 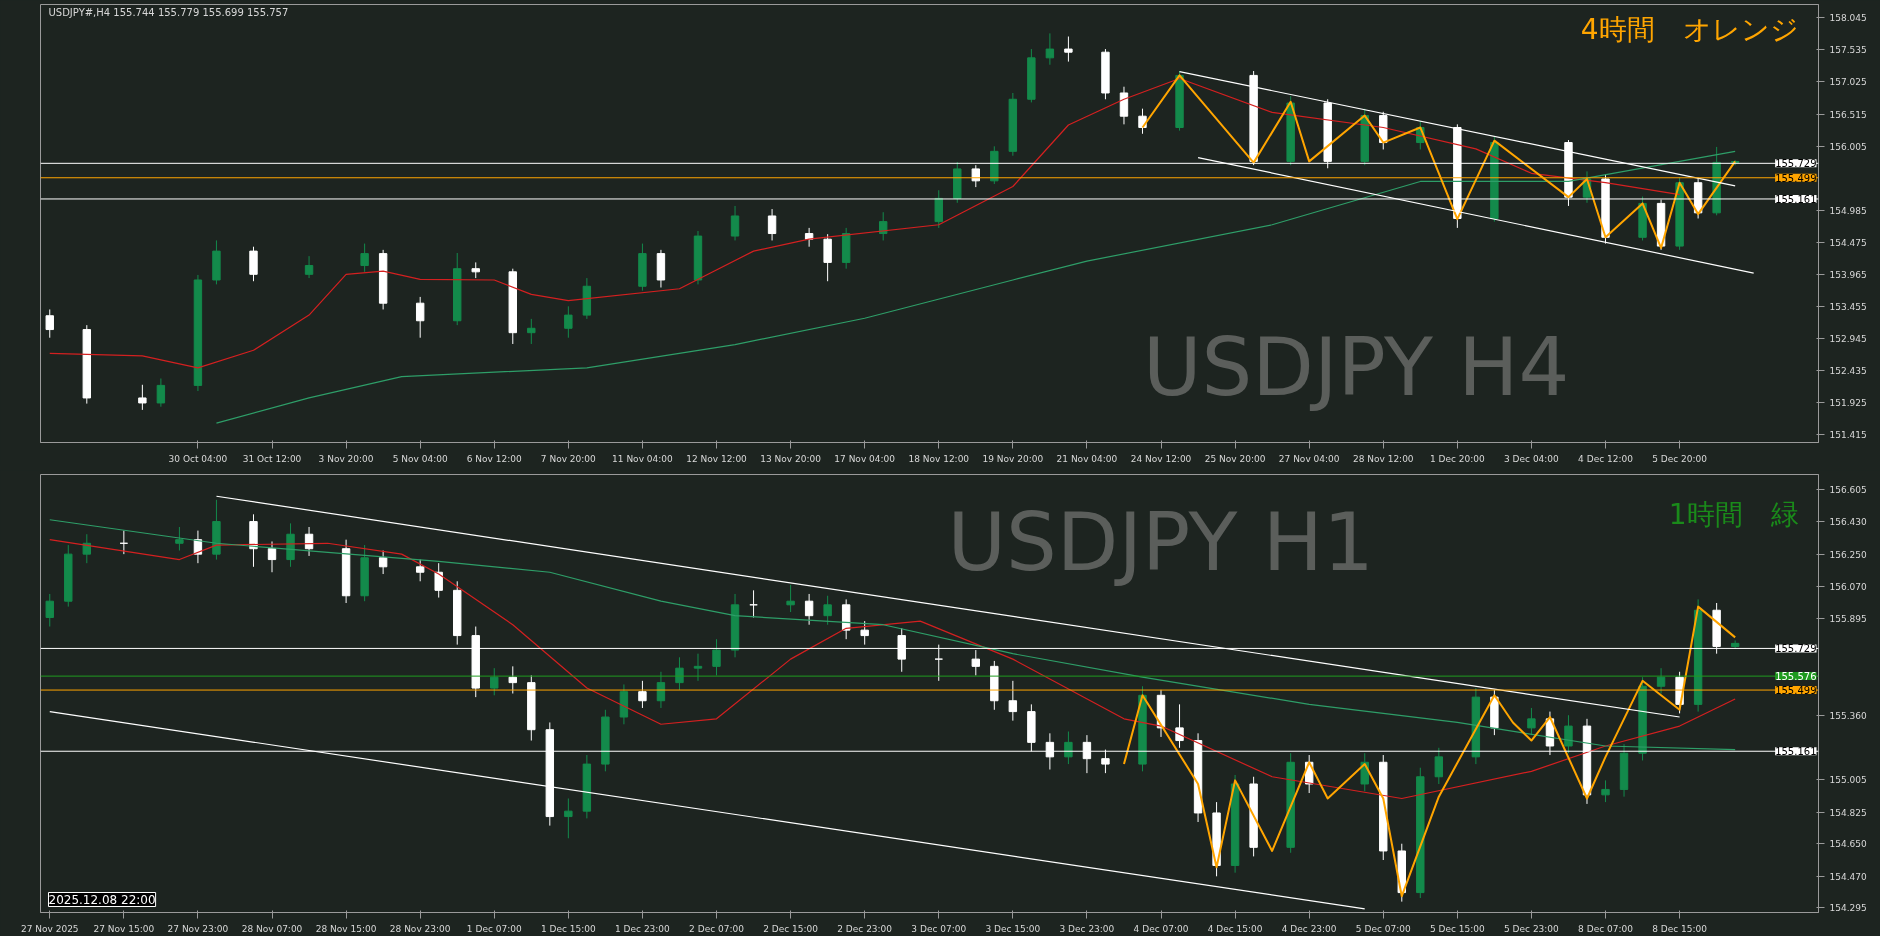 I want to click on x-tick-label: 1 Dec 07:00, so click(x=494, y=928).